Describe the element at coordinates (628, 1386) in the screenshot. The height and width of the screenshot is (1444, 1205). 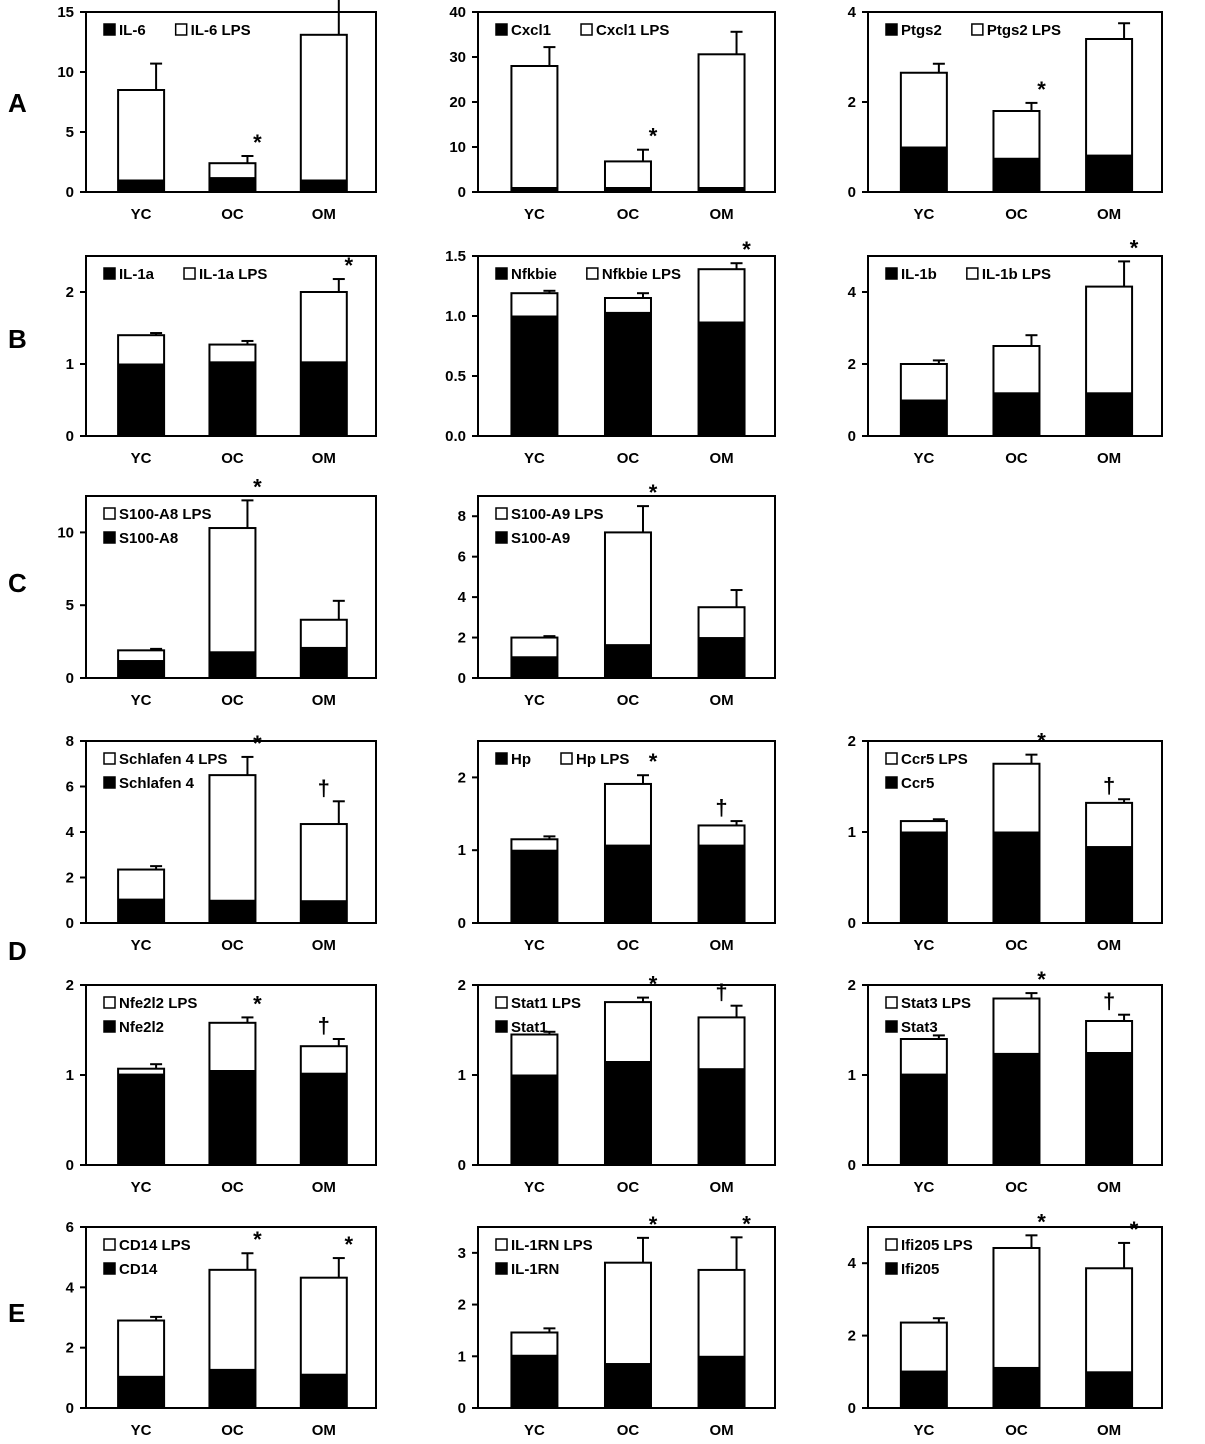
I see `bar-il-1rn-oc` at that location.